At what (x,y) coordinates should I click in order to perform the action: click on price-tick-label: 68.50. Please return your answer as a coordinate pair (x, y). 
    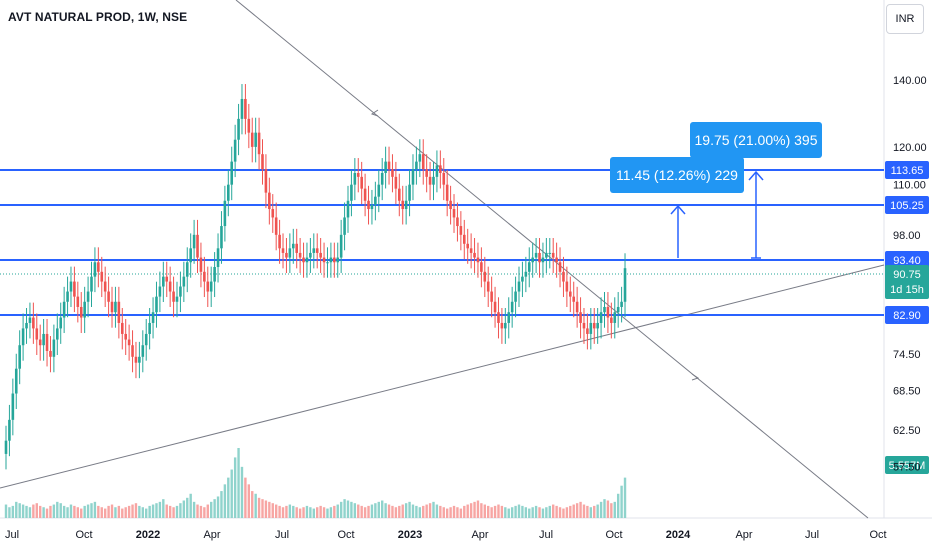
    Looking at the image, I should click on (907, 391).